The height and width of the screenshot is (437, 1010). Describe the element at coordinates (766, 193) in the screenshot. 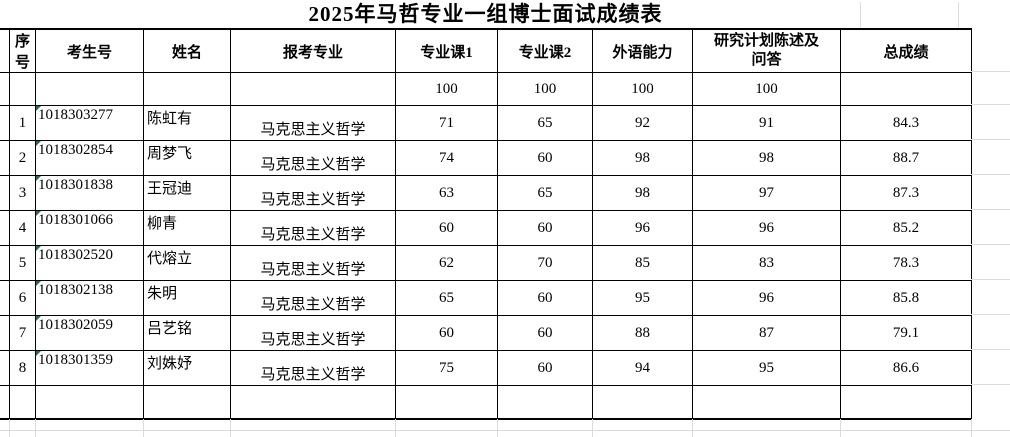

I see `cell-research-plan: 97` at that location.